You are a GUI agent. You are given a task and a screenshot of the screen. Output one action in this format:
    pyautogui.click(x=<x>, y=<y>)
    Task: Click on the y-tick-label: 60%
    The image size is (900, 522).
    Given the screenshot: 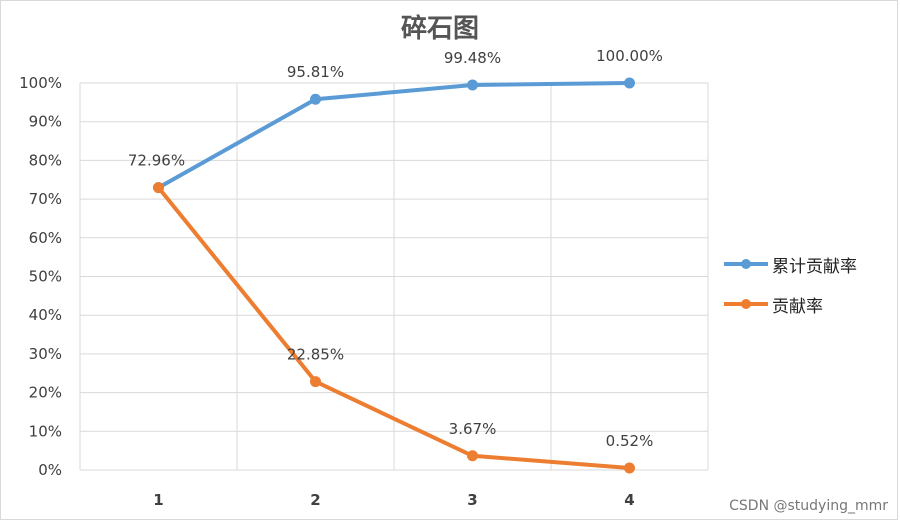 What is the action you would take?
    pyautogui.click(x=45, y=238)
    